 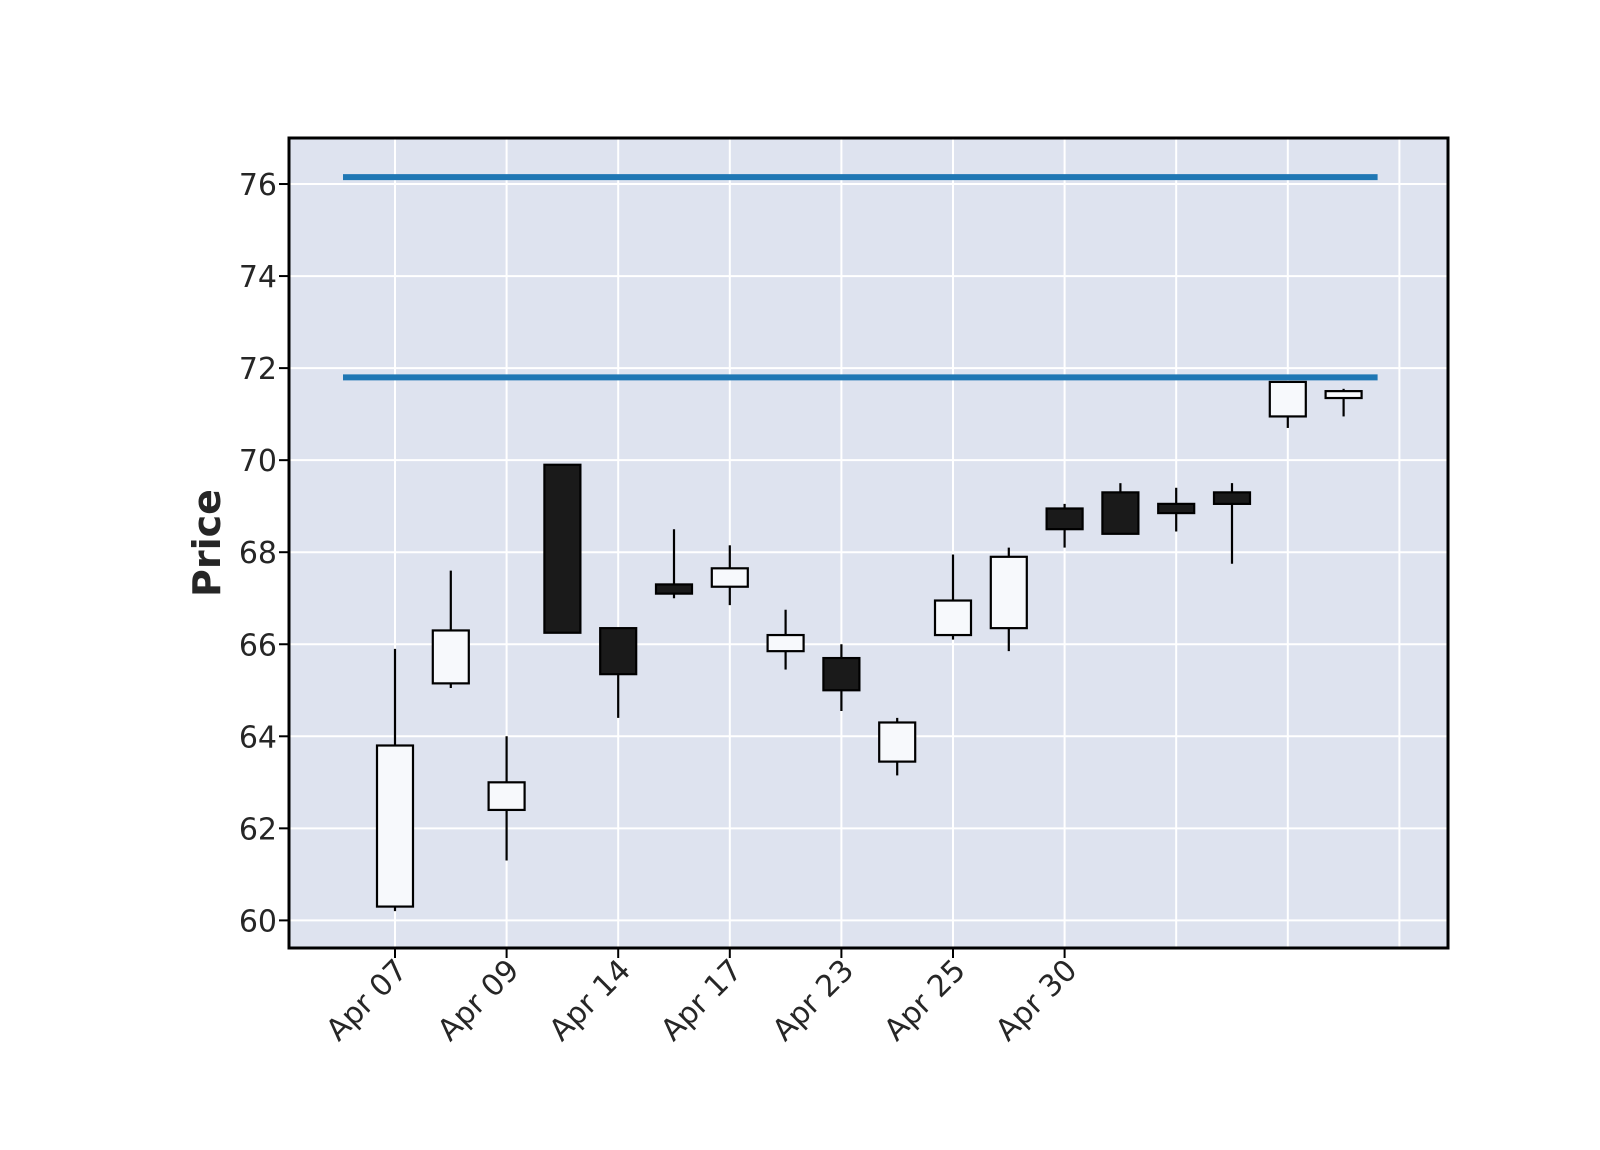 I want to click on y-axis-ticks: 60 62 64 66 68 70 72 74 76, so click(x=264, y=553).